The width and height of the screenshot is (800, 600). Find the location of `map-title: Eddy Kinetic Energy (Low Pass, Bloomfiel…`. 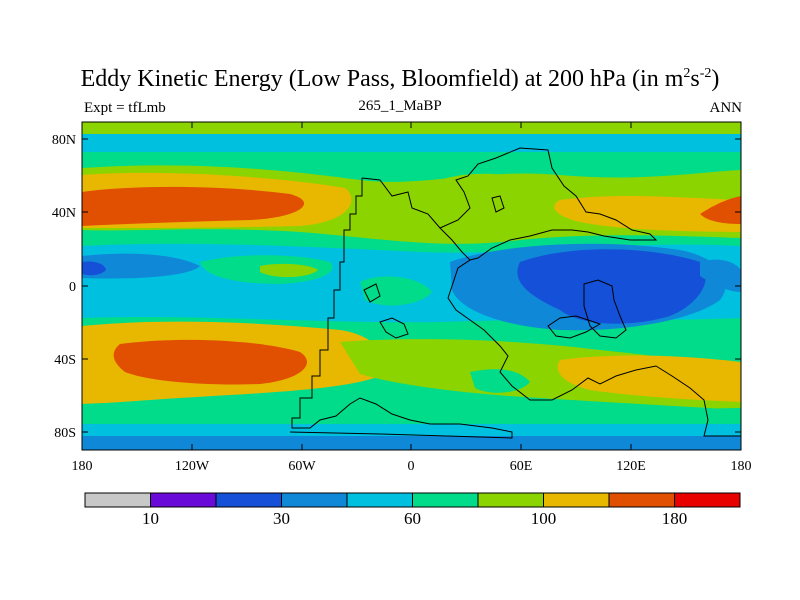

map-title: Eddy Kinetic Energy (Low Pass, Bloomfiel… is located at coordinates (400, 79).